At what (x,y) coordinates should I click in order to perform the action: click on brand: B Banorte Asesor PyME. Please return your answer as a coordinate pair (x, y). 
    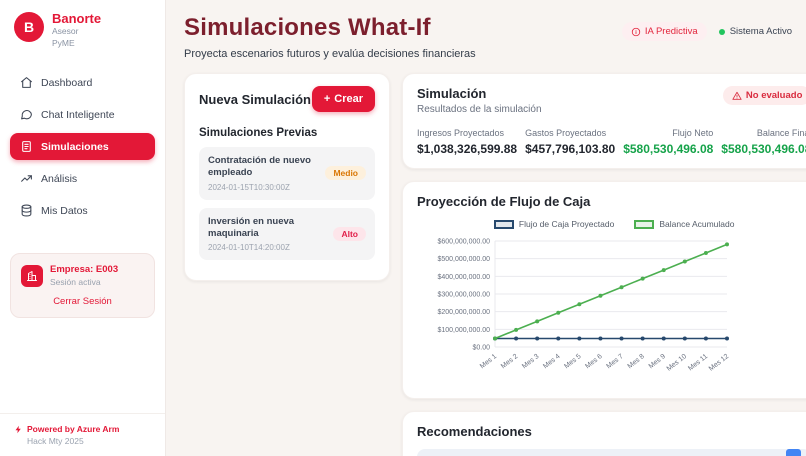
    Looking at the image, I should click on (82, 30).